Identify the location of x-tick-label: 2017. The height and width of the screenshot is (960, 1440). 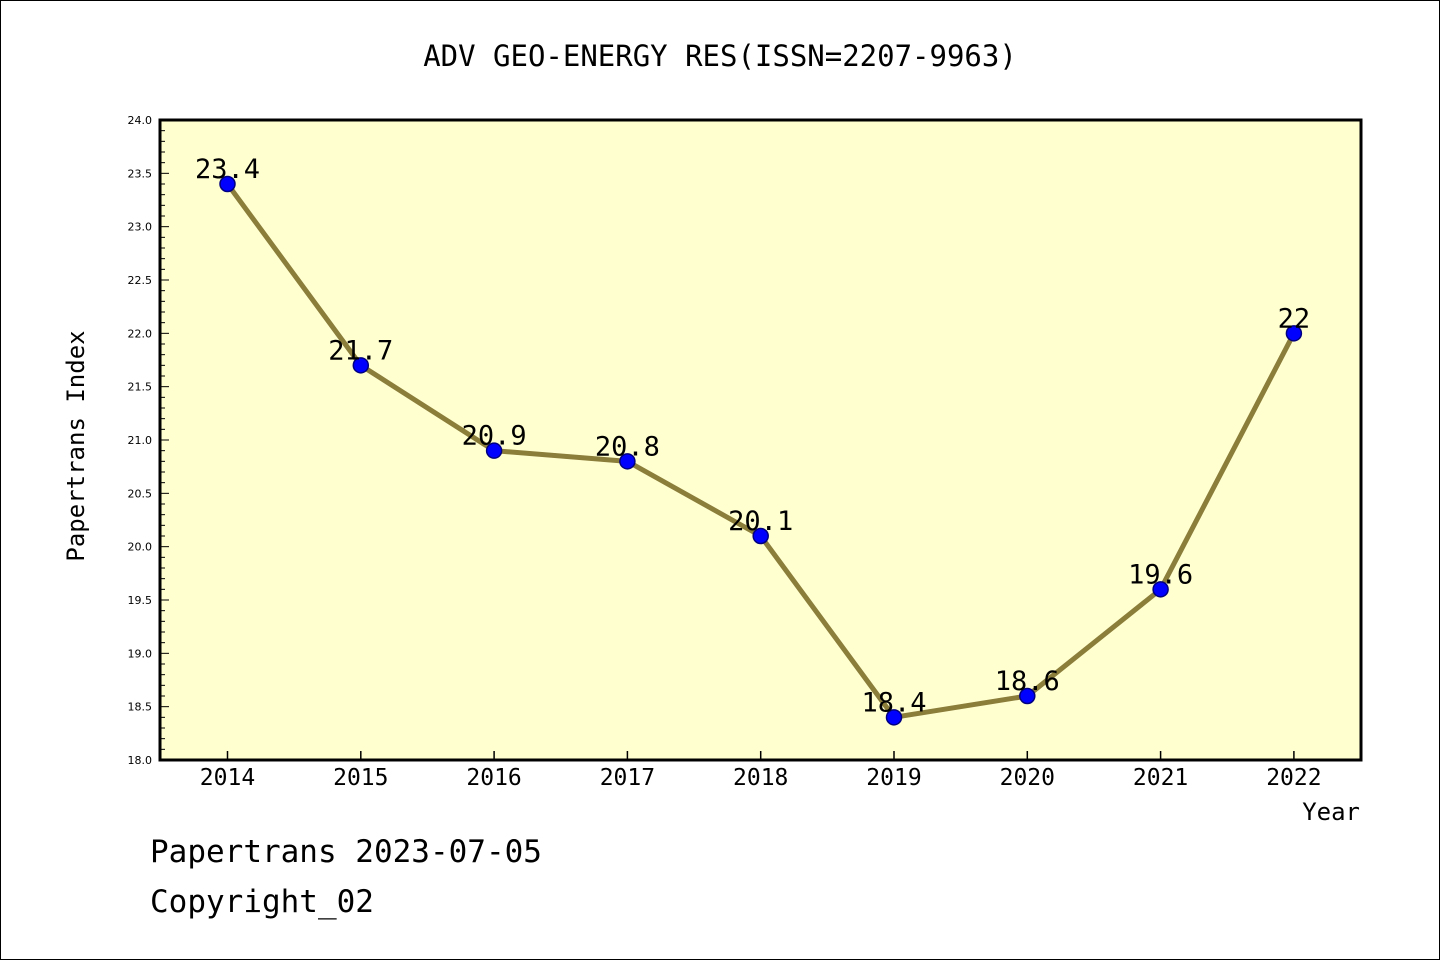
(627, 778).